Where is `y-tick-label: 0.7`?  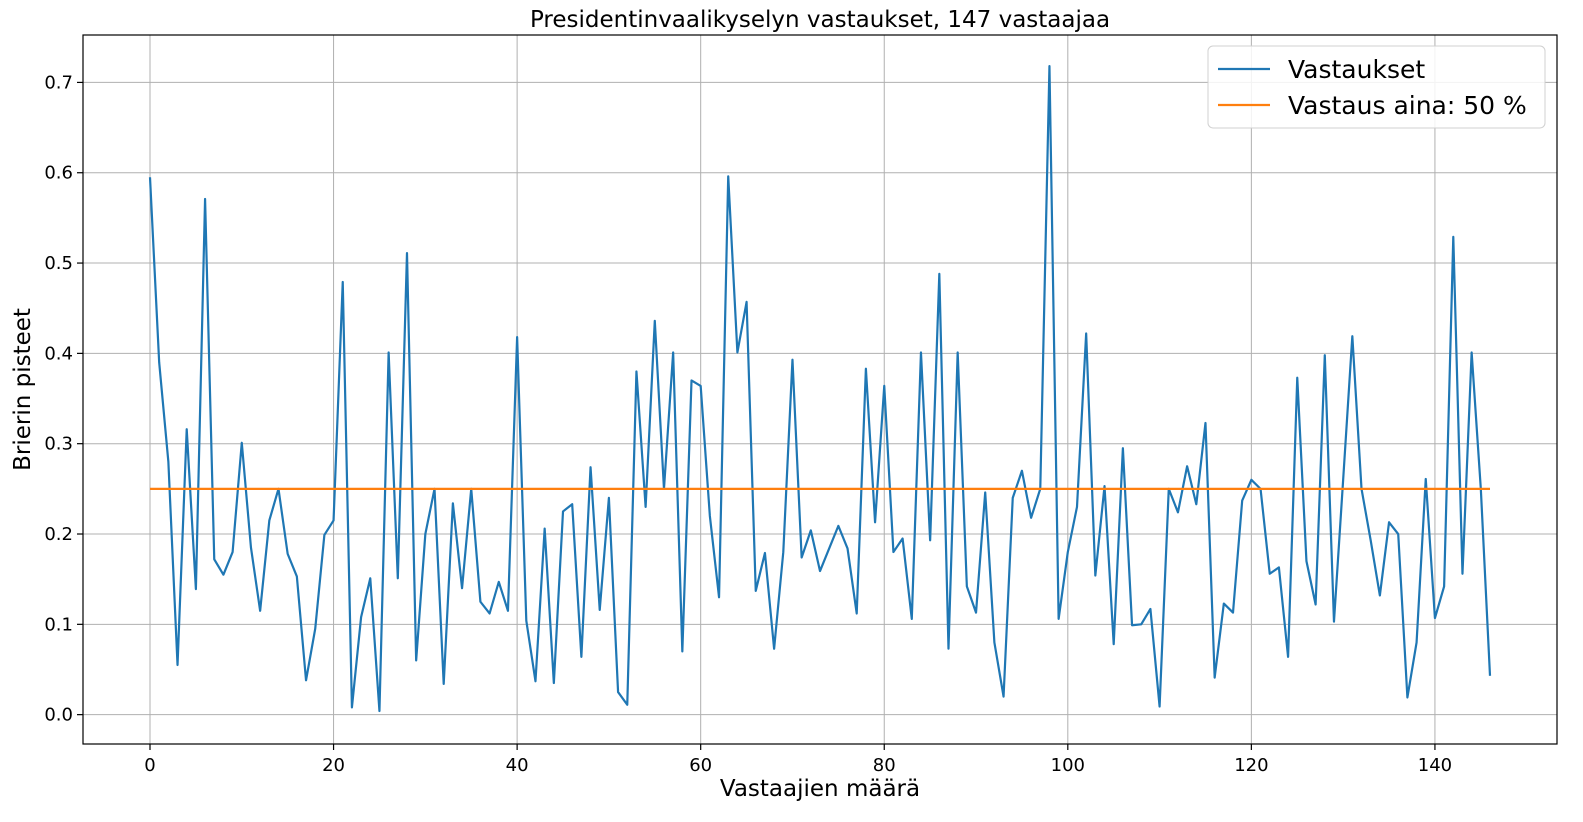
y-tick-label: 0.7 is located at coordinates (58, 82).